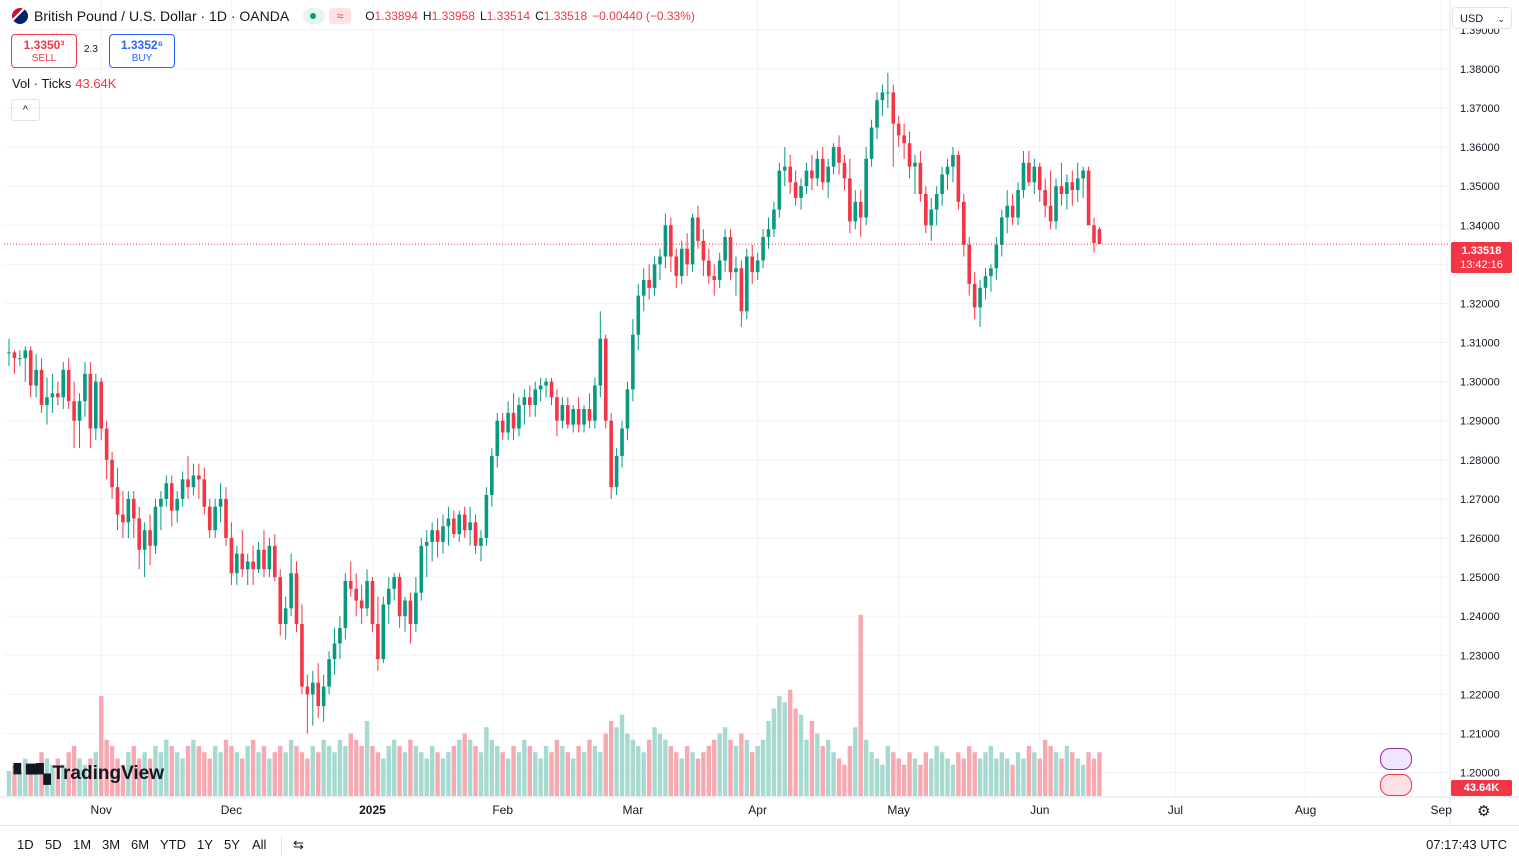 The height and width of the screenshot is (866, 1519). I want to click on tradingview-logo: ▘▀▚ TradingView, so click(89, 774).